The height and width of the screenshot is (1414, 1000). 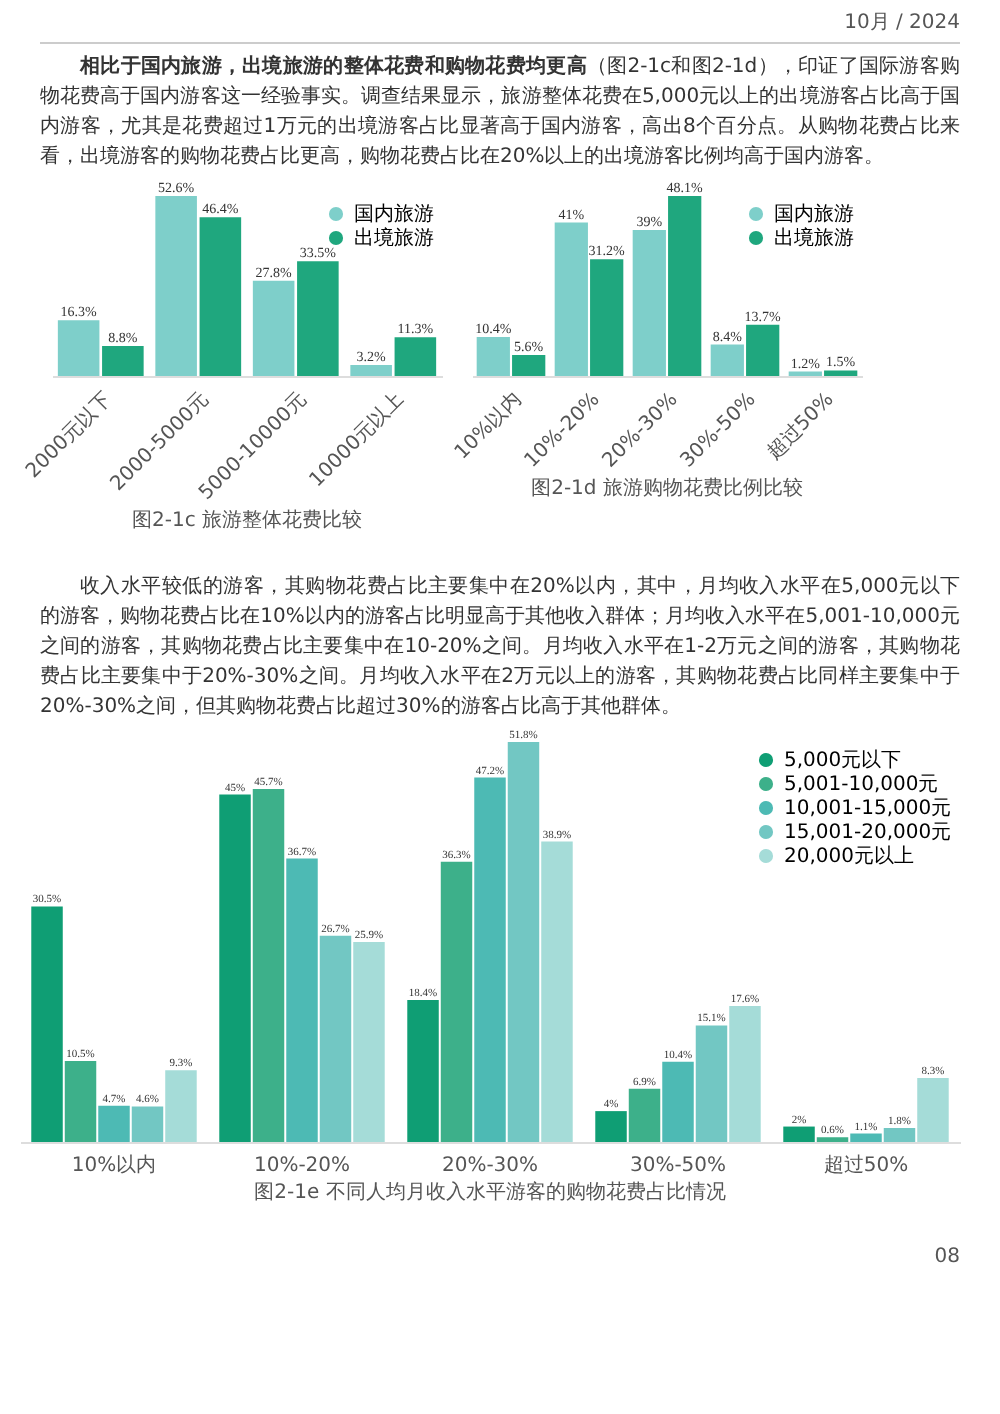 I want to click on text: 图2-1c 旅游整体花费比较, so click(x=247, y=520).